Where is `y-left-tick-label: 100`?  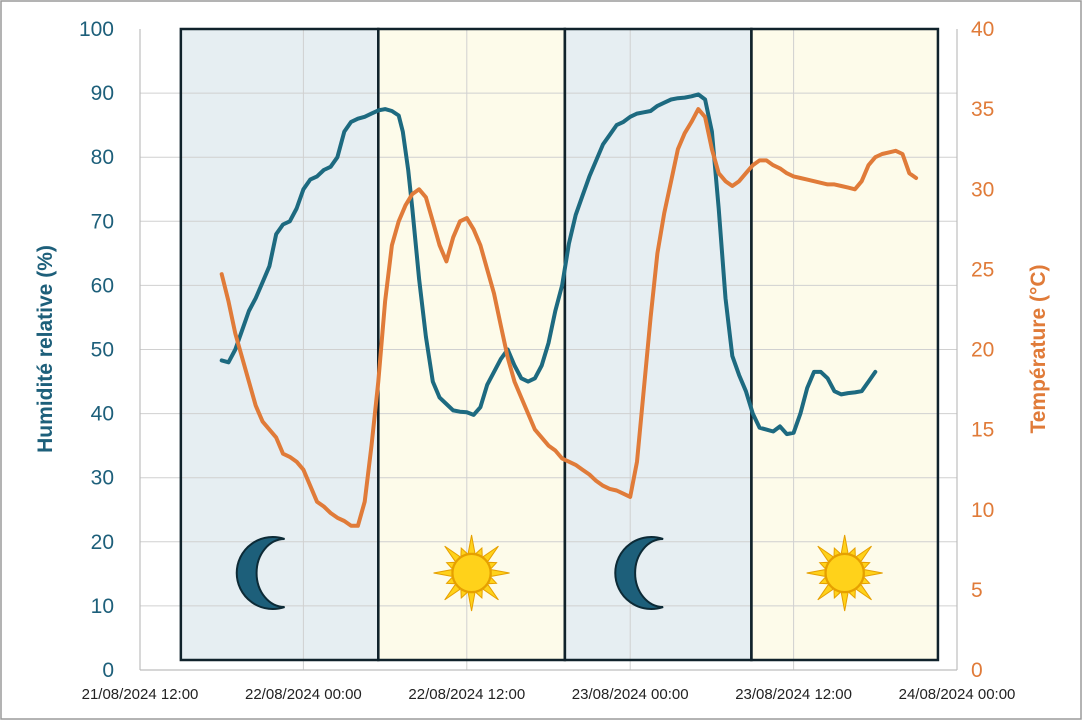 y-left-tick-label: 100 is located at coordinates (96, 29).